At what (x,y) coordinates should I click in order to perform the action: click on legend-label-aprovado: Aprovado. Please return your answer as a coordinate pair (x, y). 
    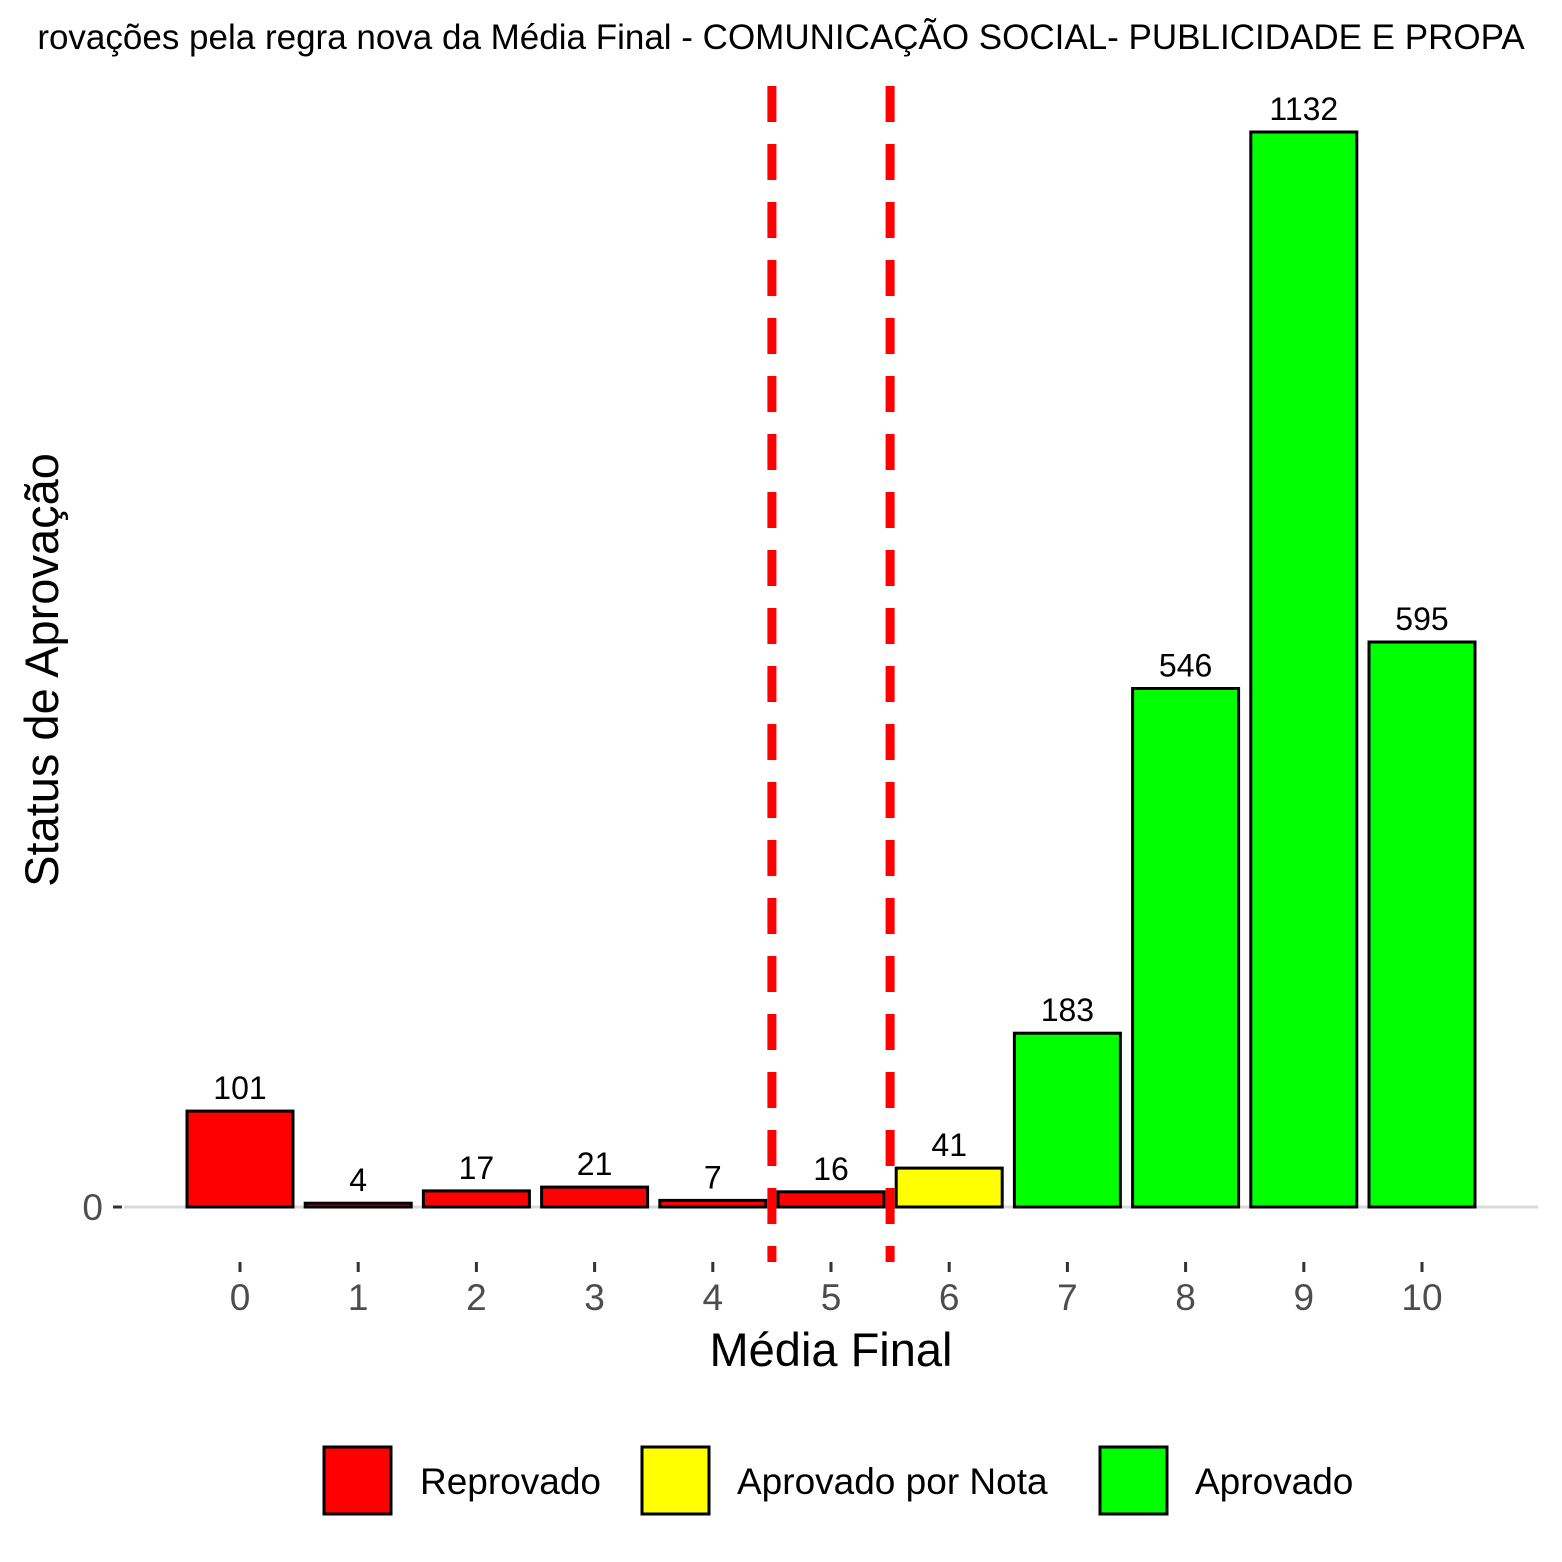
    Looking at the image, I should click on (1274, 1481).